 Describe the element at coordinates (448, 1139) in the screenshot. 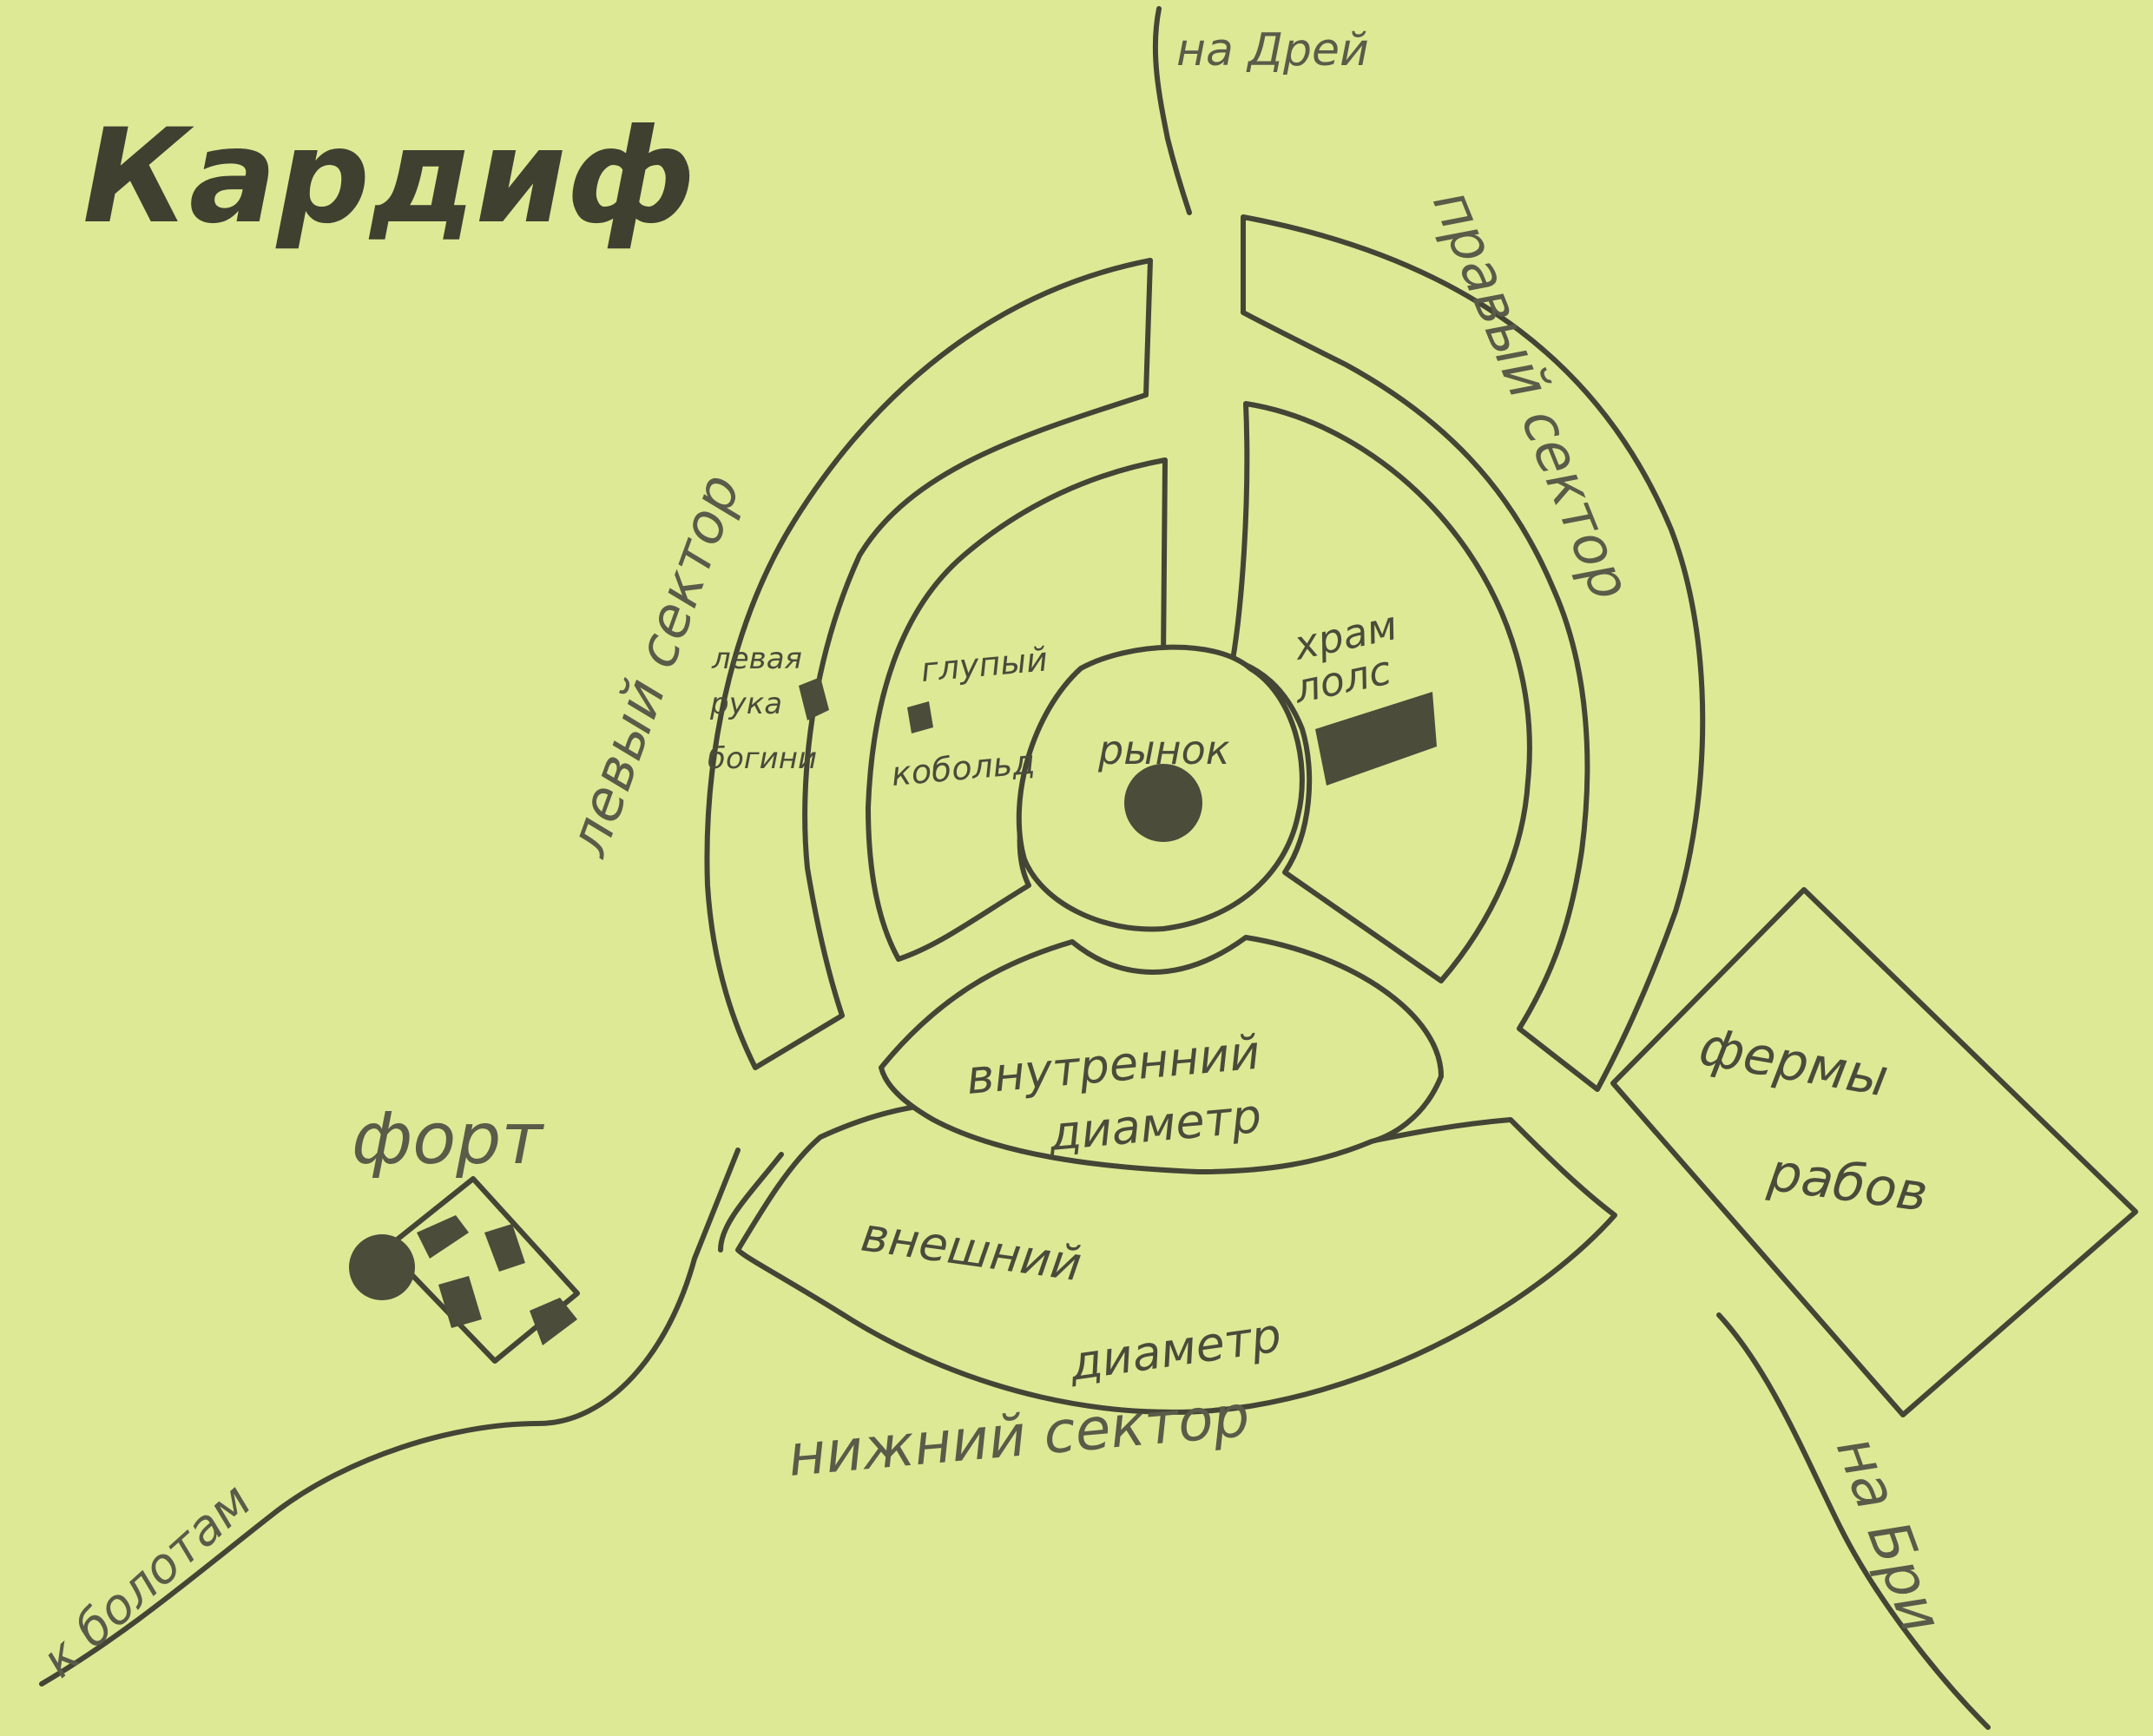

I see `fort-label: форт` at that location.